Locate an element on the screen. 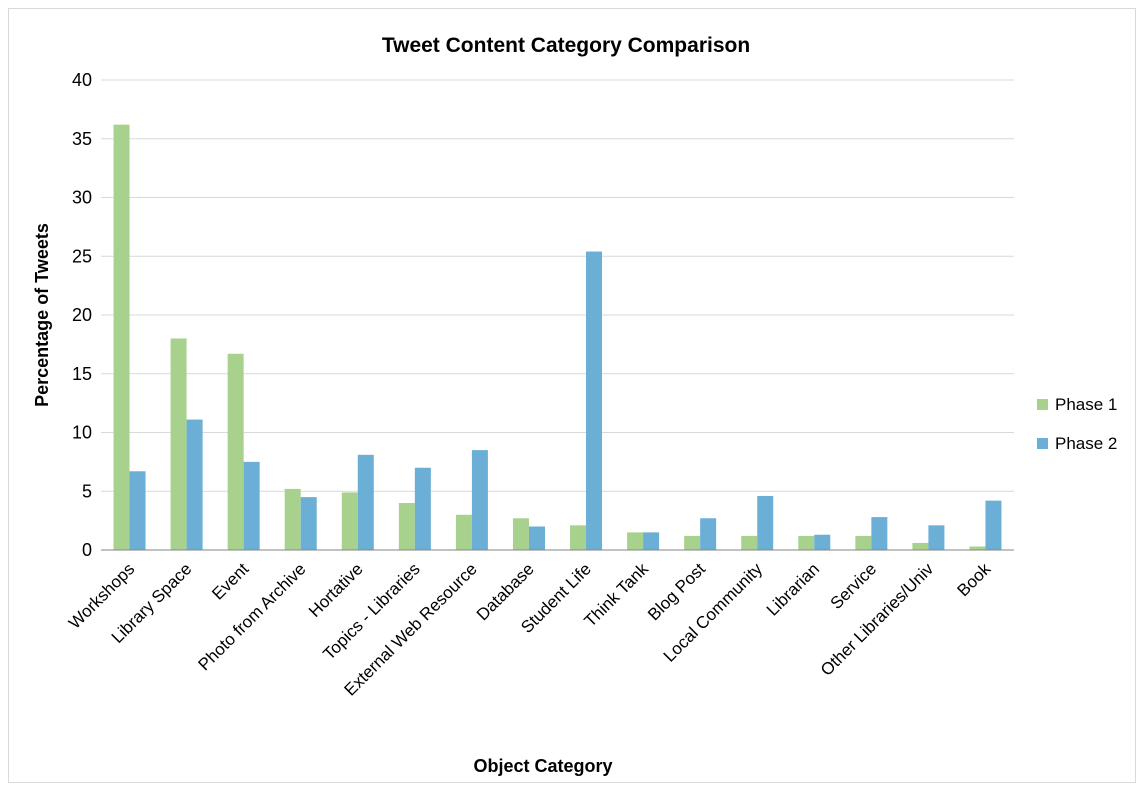 The height and width of the screenshot is (789, 1142). y-tick-label: 0 is located at coordinates (87, 550).